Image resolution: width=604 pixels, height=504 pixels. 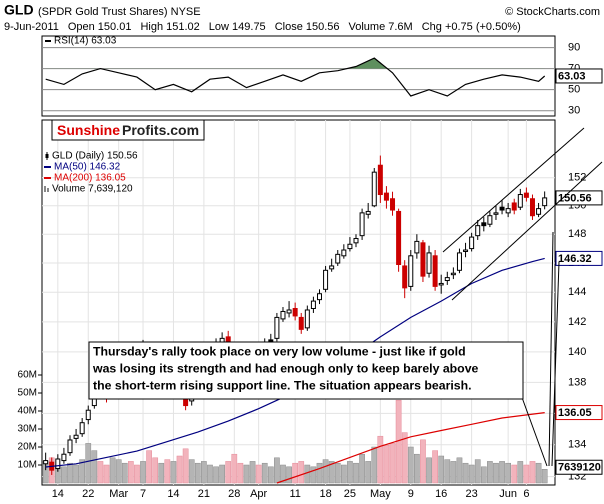 I want to click on channel-line, so click(x=513, y=190).